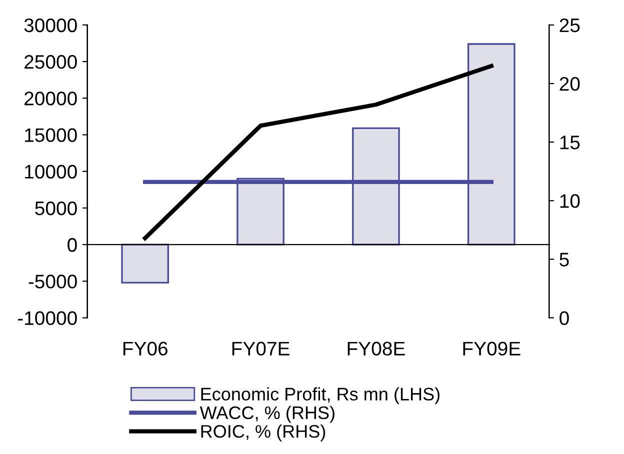 The image size is (624, 454). Describe the element at coordinates (50, 25) in the screenshot. I see `y-tick-label: 30000` at that location.